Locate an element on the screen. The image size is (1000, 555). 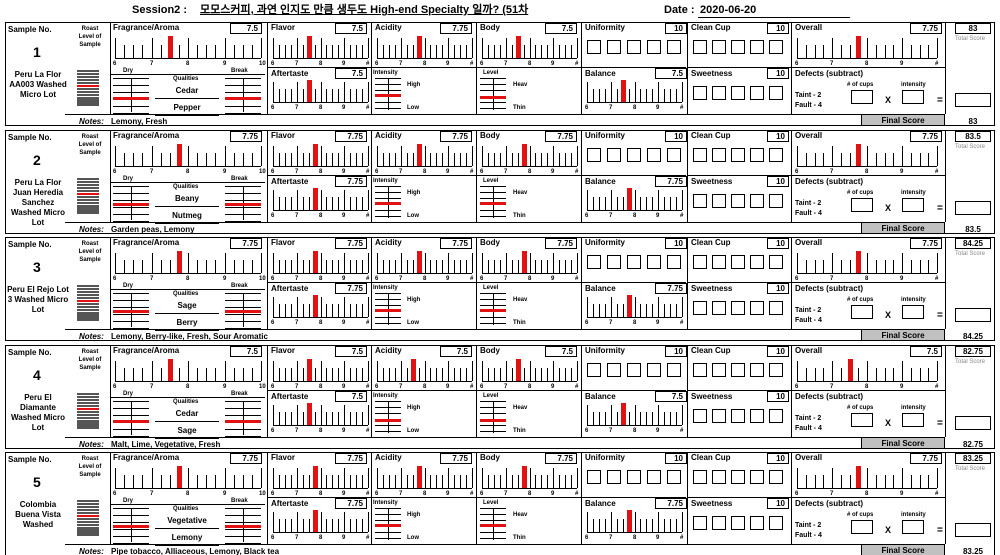
overall-score-box: 7.5 is located at coordinates (926, 351).